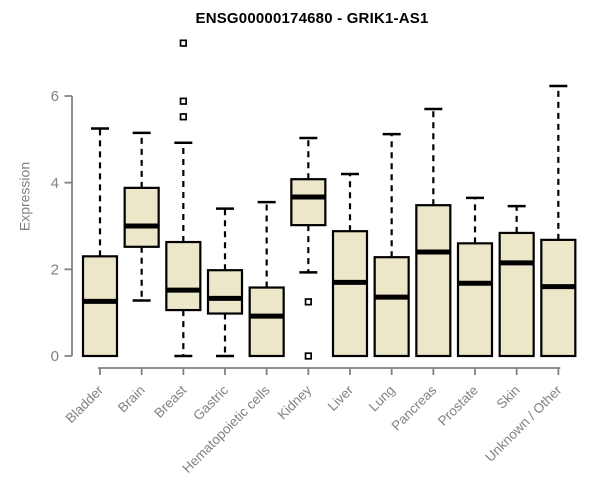 This screenshot has height=500, width=600. I want to click on x-category-label: Brain, so click(131, 399).